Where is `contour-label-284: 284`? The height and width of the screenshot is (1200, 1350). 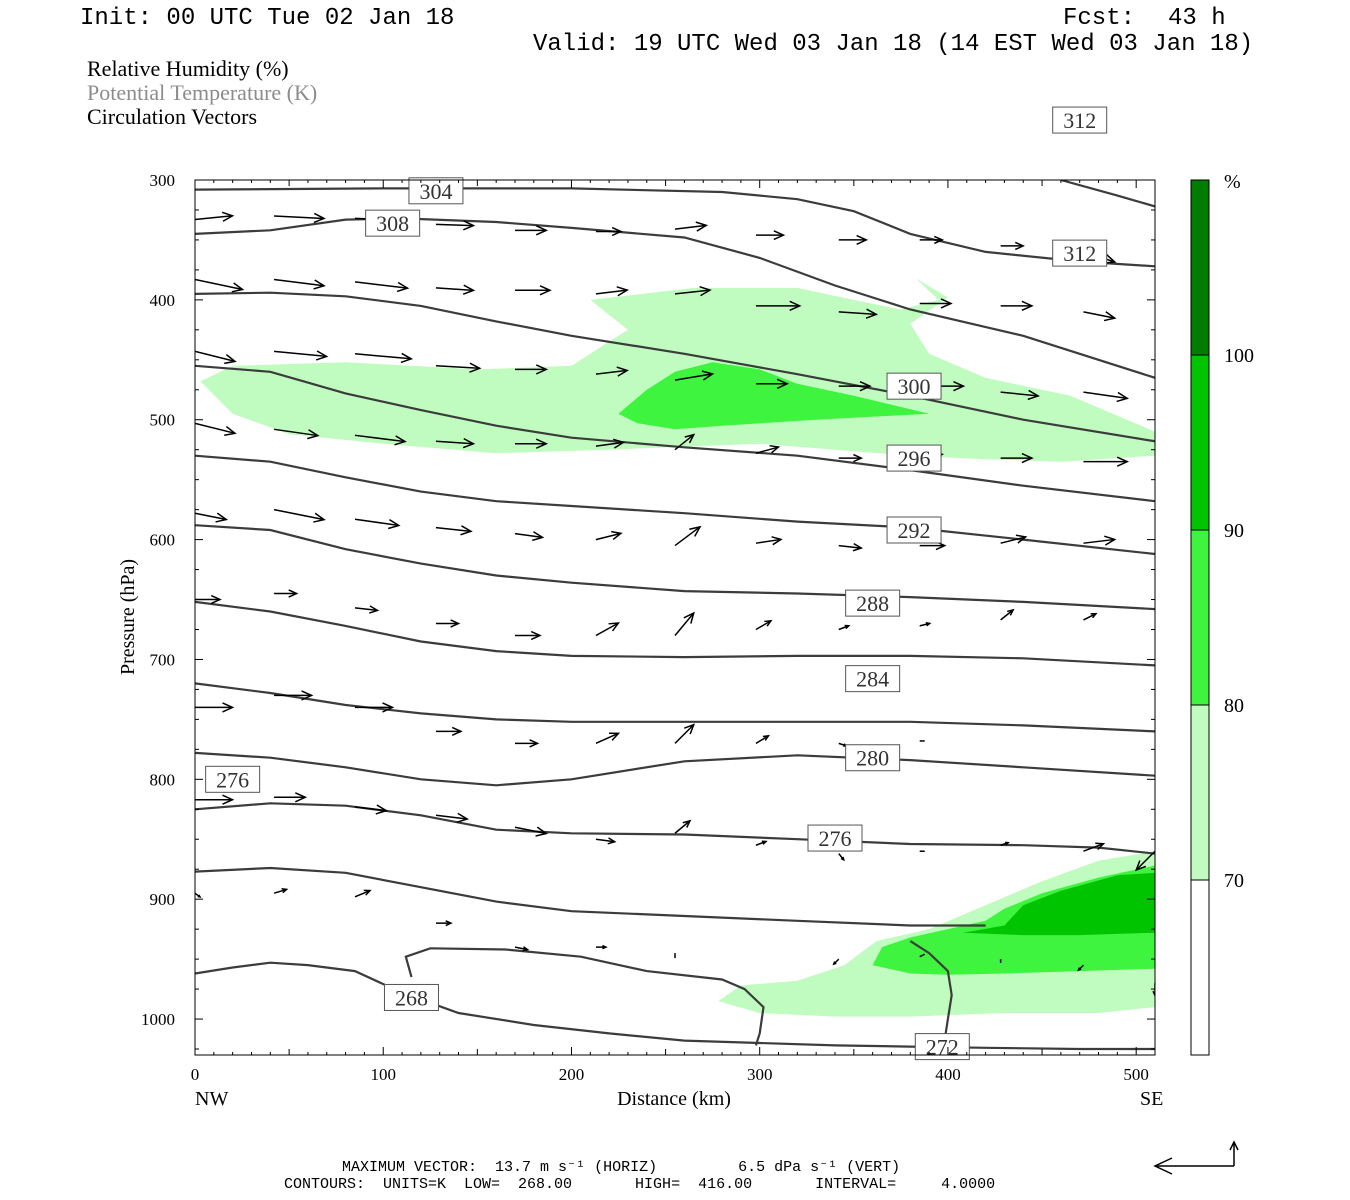 contour-label-284: 284 is located at coordinates (872, 679).